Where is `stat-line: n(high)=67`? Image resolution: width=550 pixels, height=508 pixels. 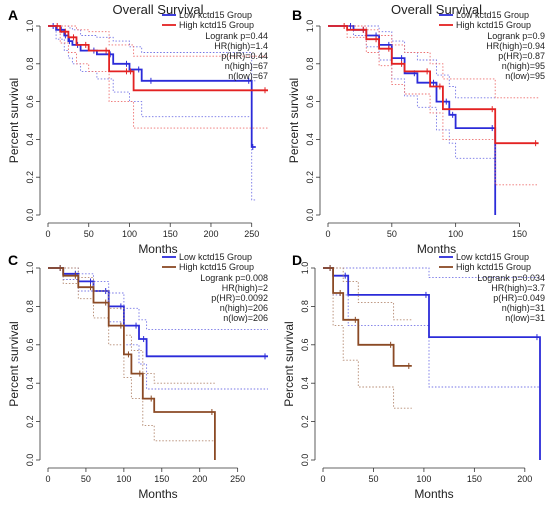
stat-line: n(high)=67 is located at coordinates (246, 66).